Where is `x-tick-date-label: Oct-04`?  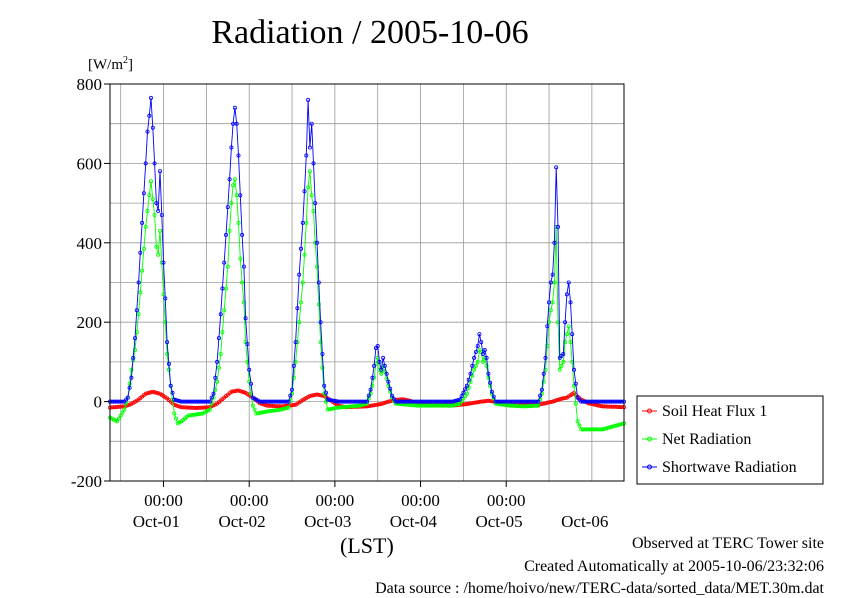
x-tick-date-label: Oct-04 is located at coordinates (414, 521).